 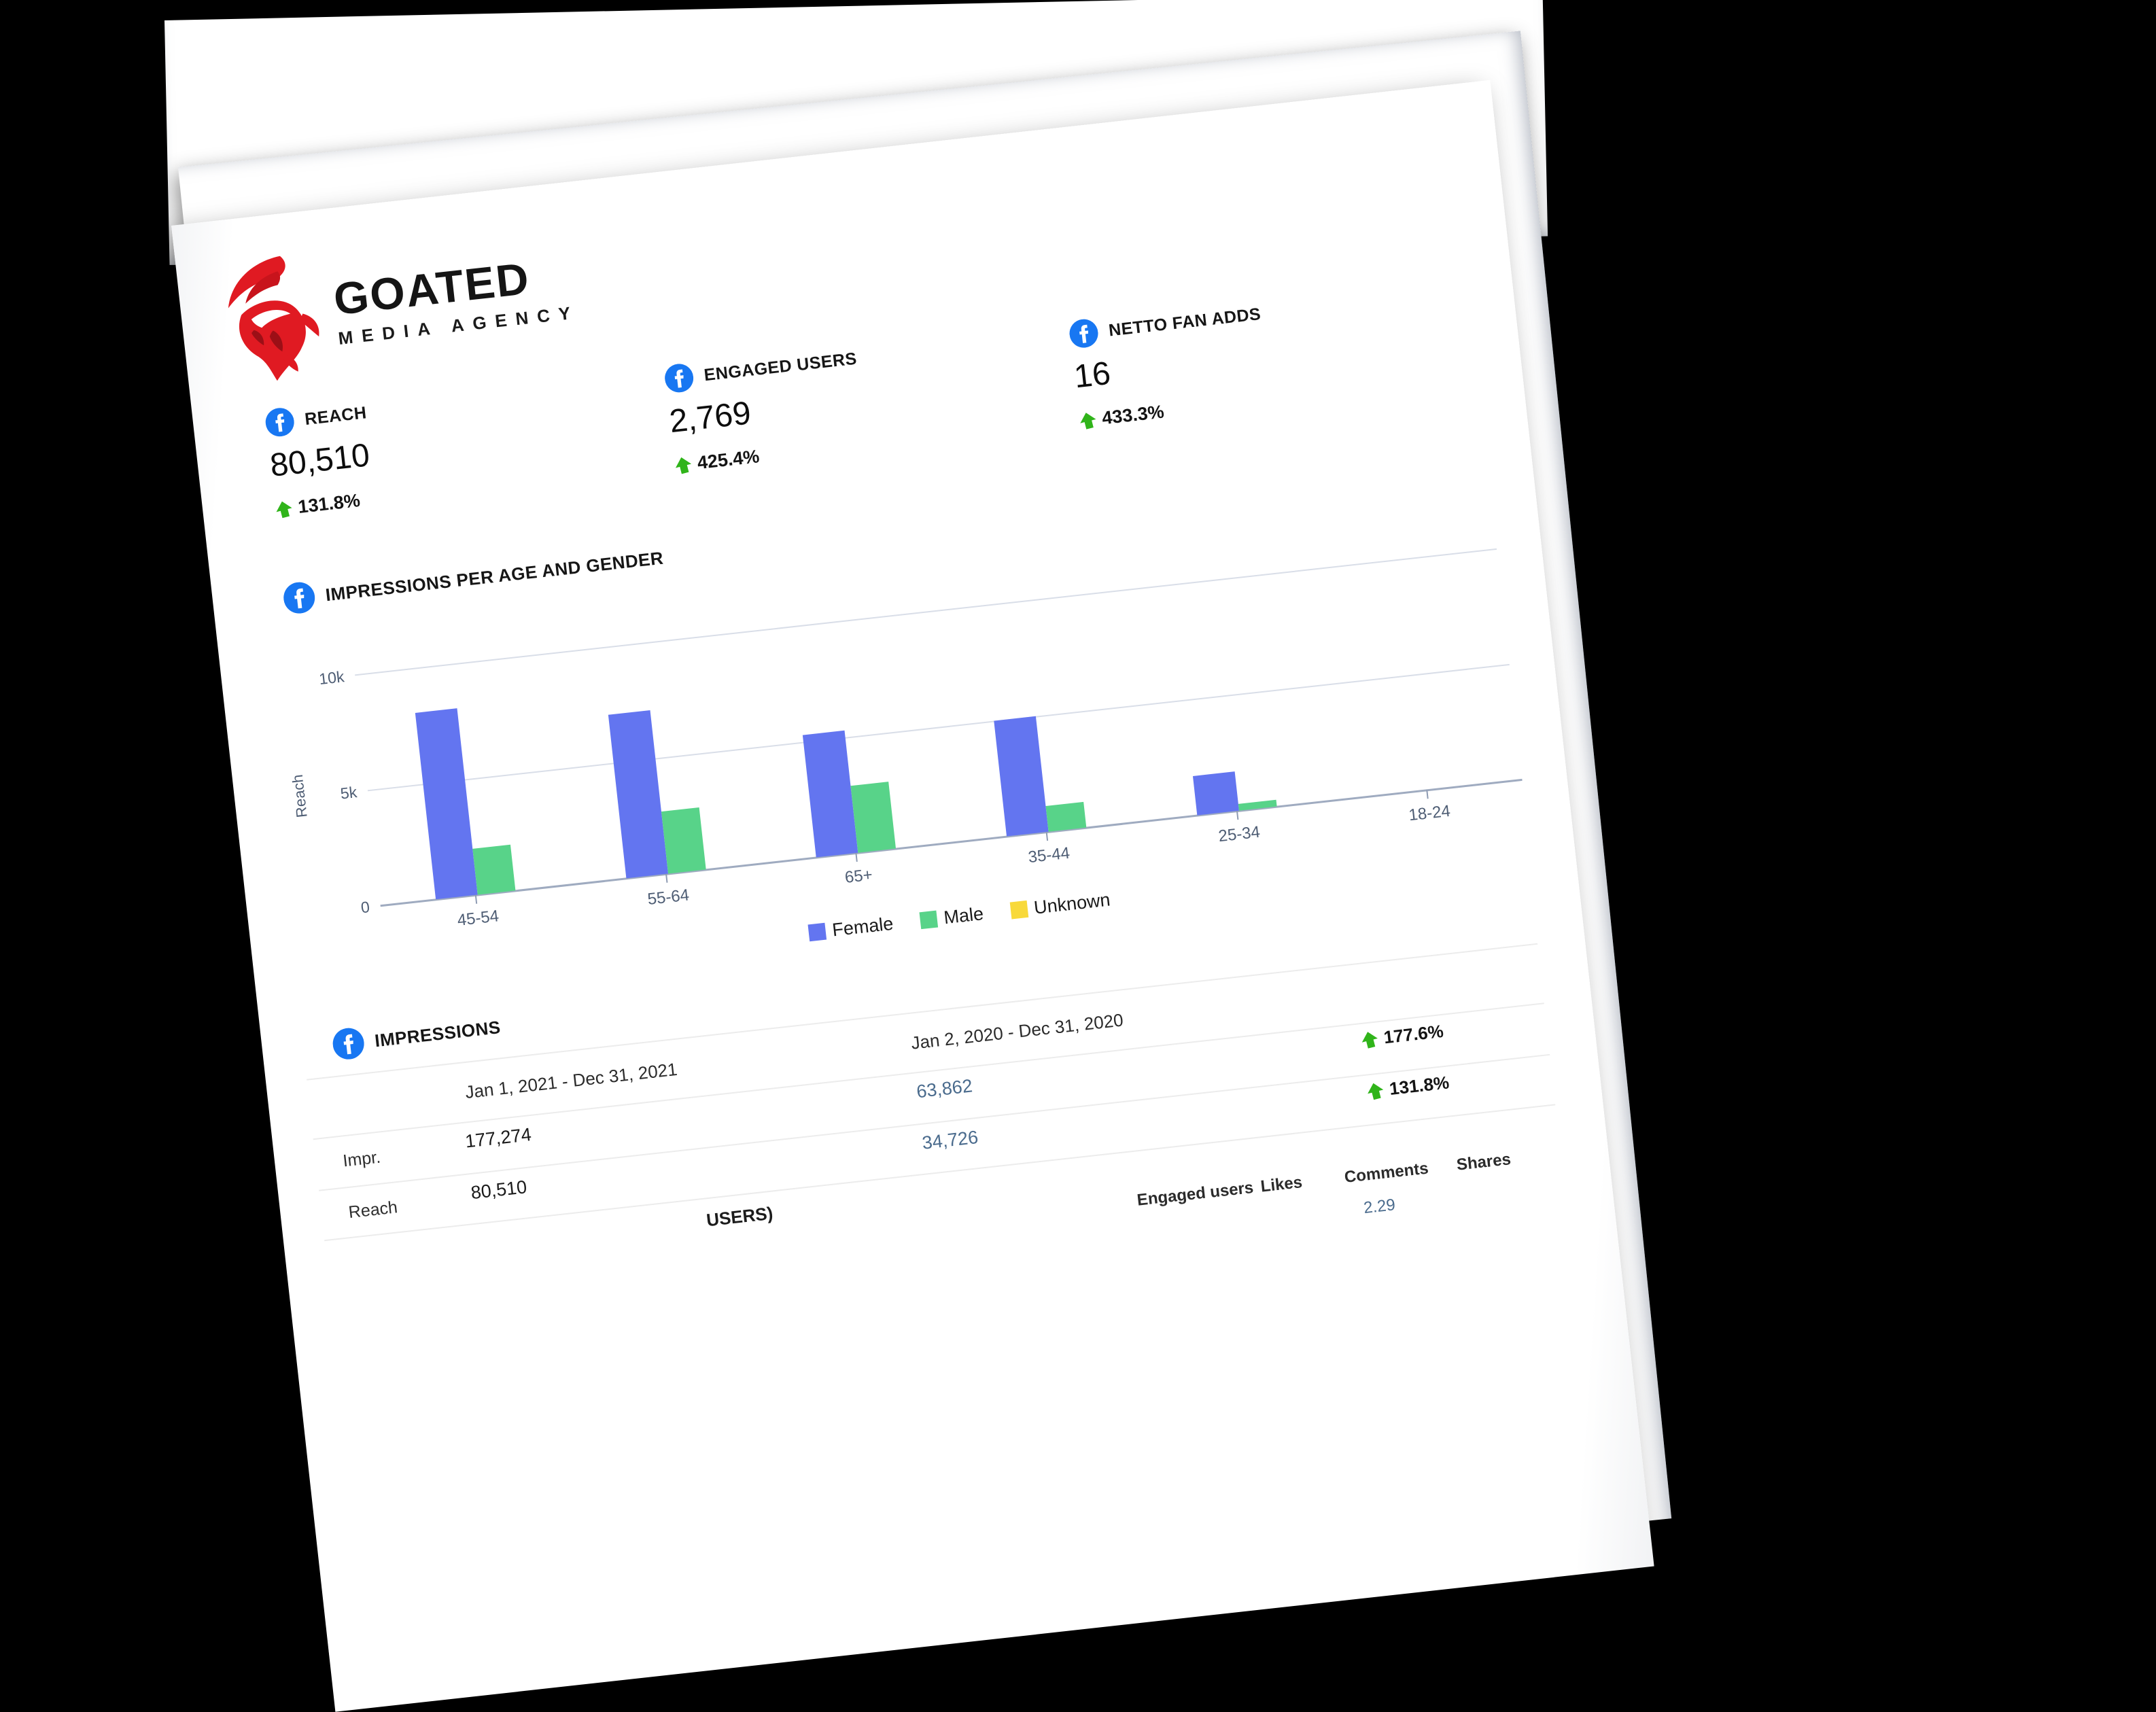 What do you see at coordinates (1133, 415) in the screenshot?
I see `metric-change: 433.3%` at bounding box center [1133, 415].